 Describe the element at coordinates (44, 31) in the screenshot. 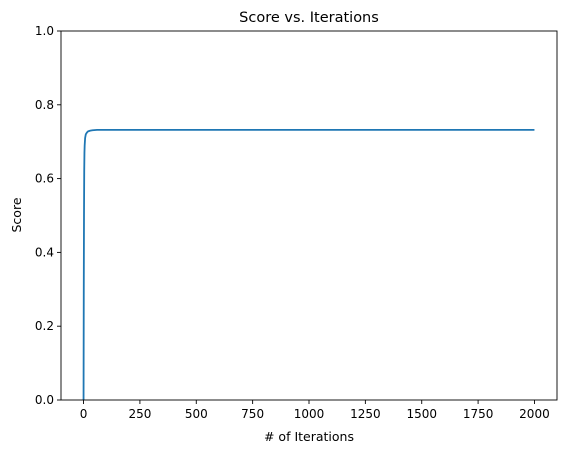

I see `y-tick-label: 1.0` at that location.